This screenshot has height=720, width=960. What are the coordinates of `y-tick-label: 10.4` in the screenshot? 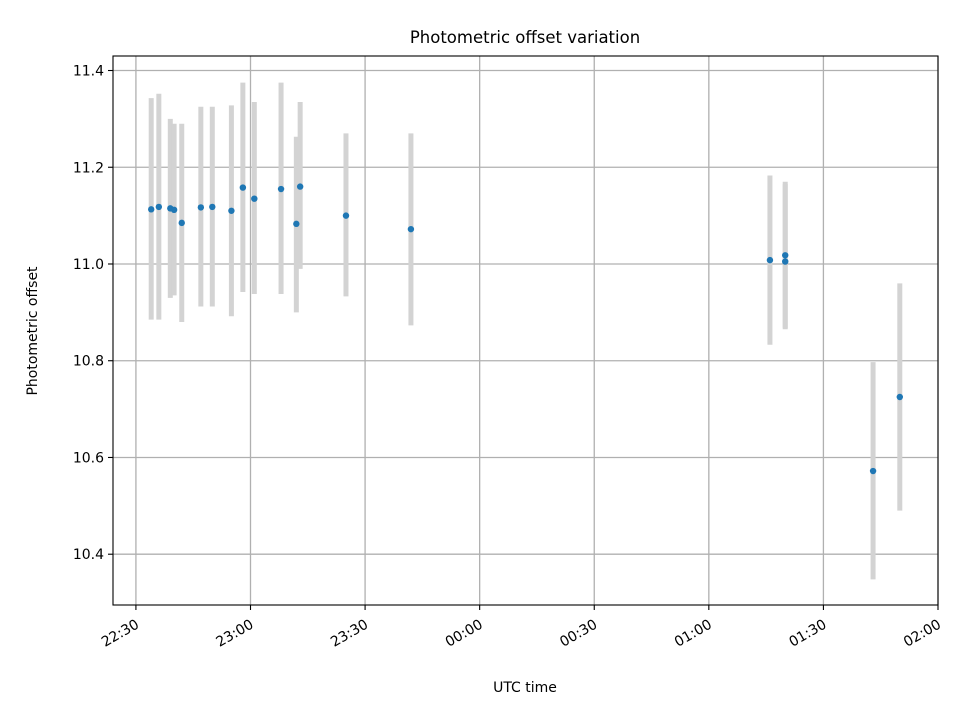 It's located at (88, 555).